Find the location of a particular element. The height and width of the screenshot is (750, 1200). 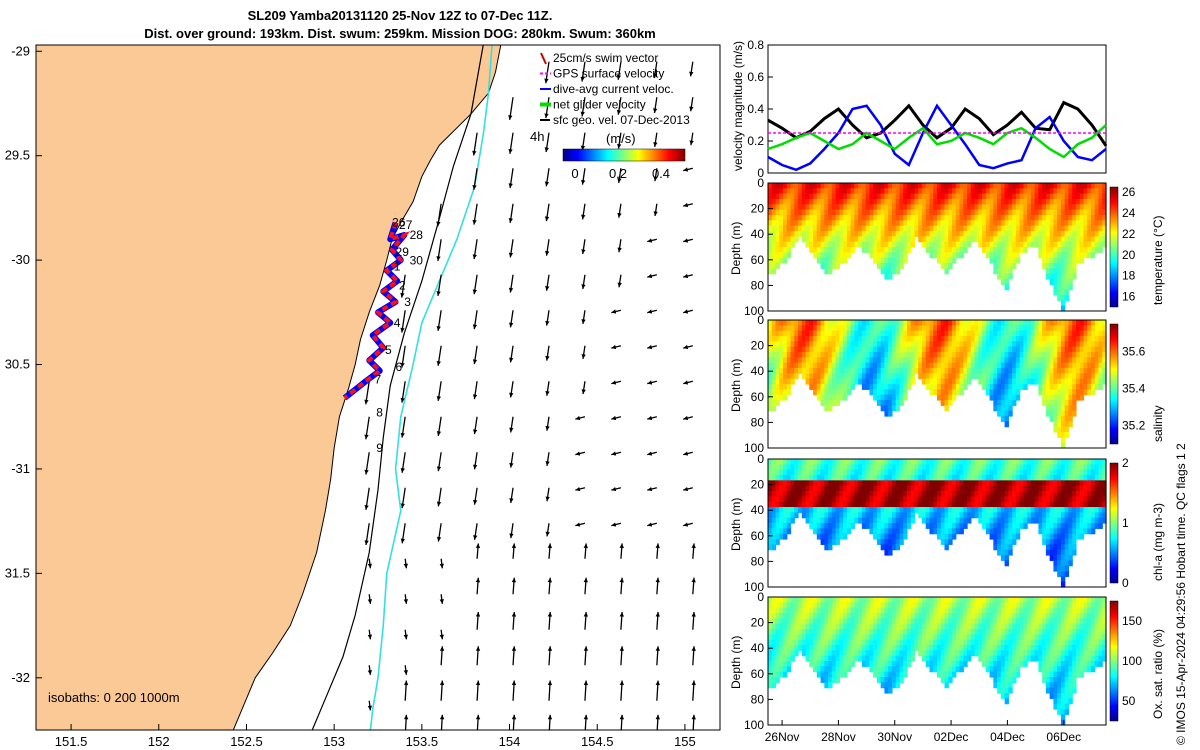

map-y-tick-label: 30.5 is located at coordinates (17, 364).